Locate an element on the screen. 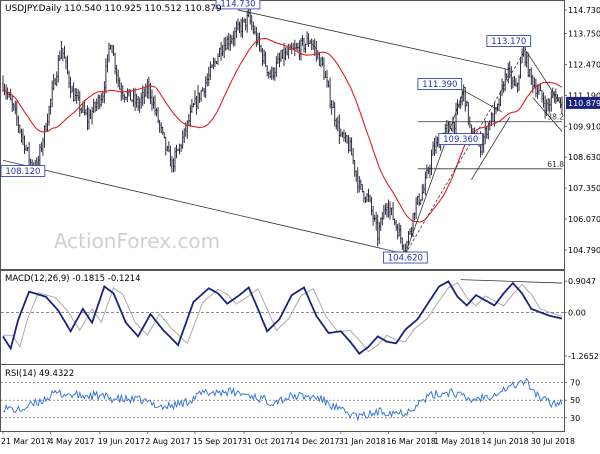 Image resolution: width=600 pixels, height=454 pixels. price-annotation-label: 104.620 is located at coordinates (405, 259).